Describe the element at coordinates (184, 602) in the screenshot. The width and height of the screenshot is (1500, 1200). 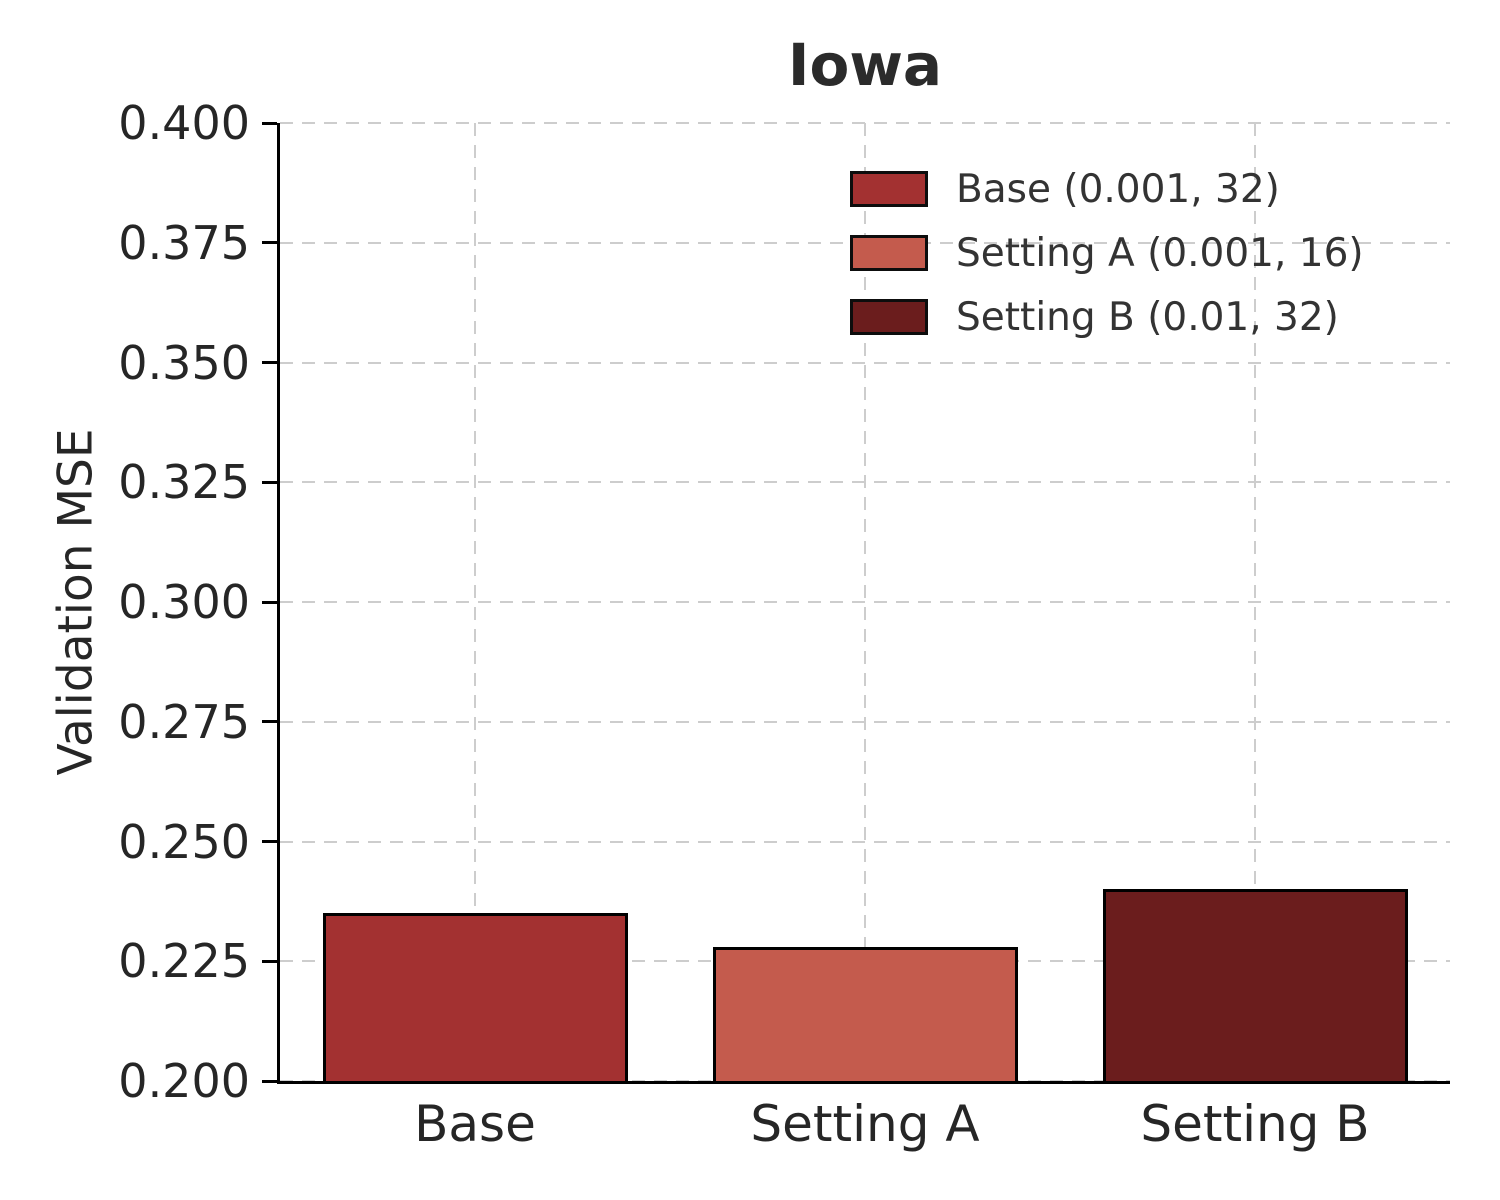
I see `y-tick-label: 0.300` at that location.